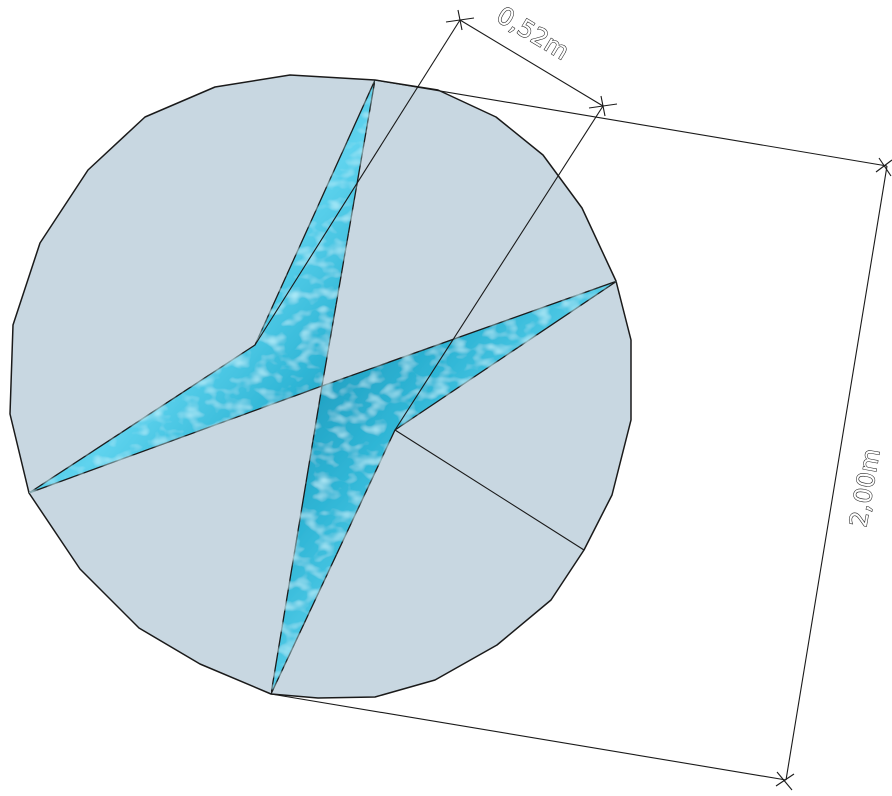 This screenshot has width=892, height=796. What do you see at coordinates (460, 20) in the screenshot?
I see `tick-left-b` at bounding box center [460, 20].